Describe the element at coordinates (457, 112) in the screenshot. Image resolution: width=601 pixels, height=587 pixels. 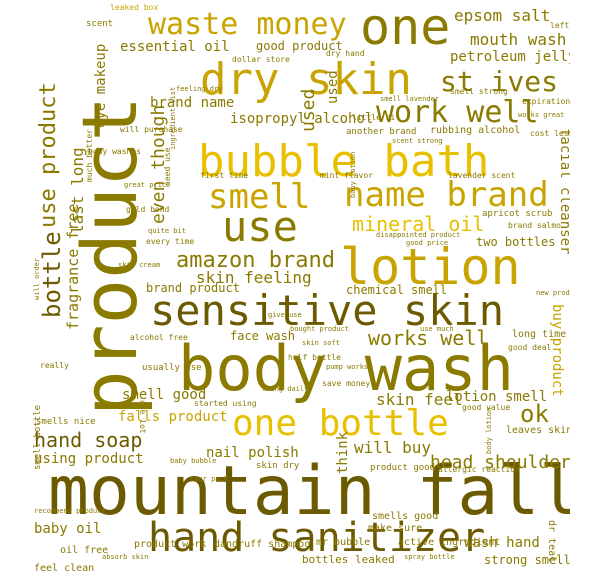
I see `word-work-well: work well` at that location.